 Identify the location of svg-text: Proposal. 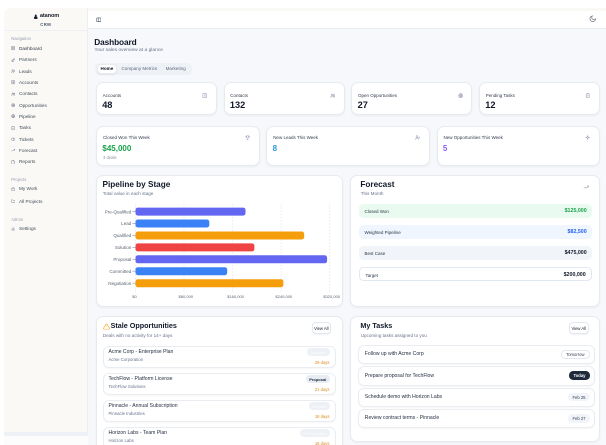
(122, 259).